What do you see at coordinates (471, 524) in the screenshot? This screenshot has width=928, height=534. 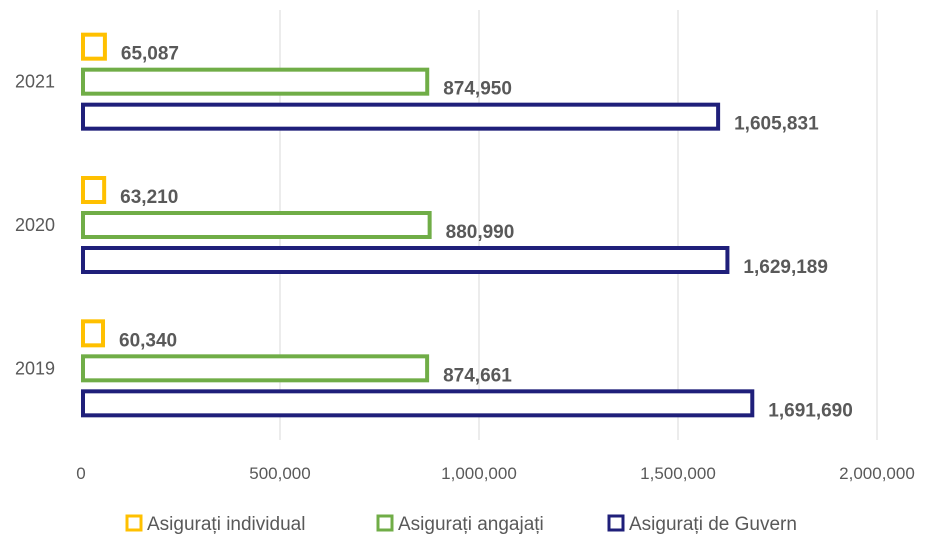 I see `legend-label: Asigurați angajați` at bounding box center [471, 524].